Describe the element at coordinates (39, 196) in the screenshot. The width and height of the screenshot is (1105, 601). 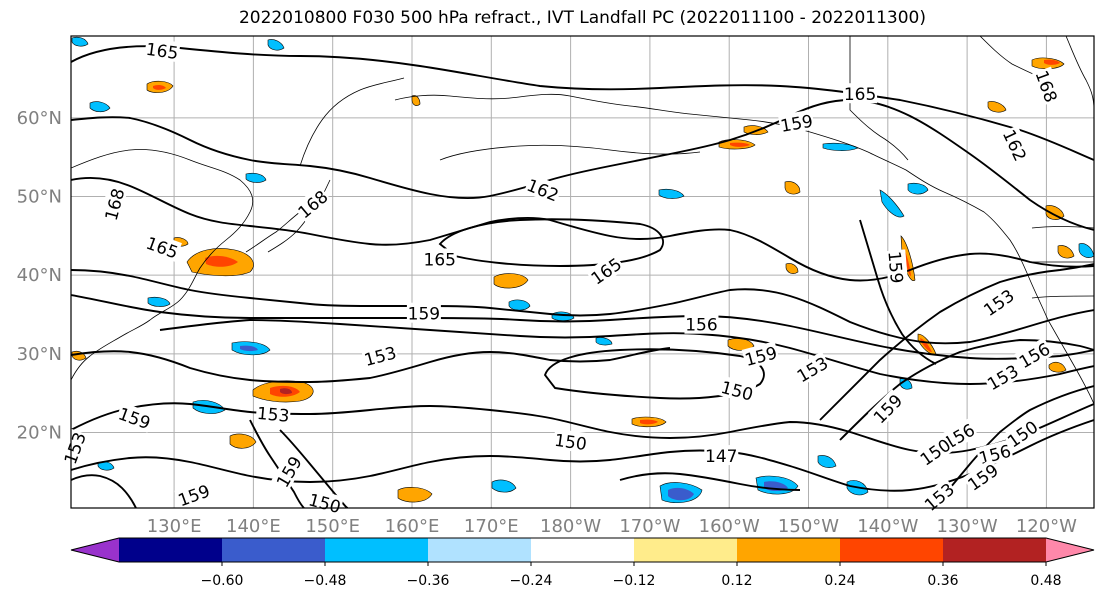
I see `lat-tick-label: 50°N` at that location.